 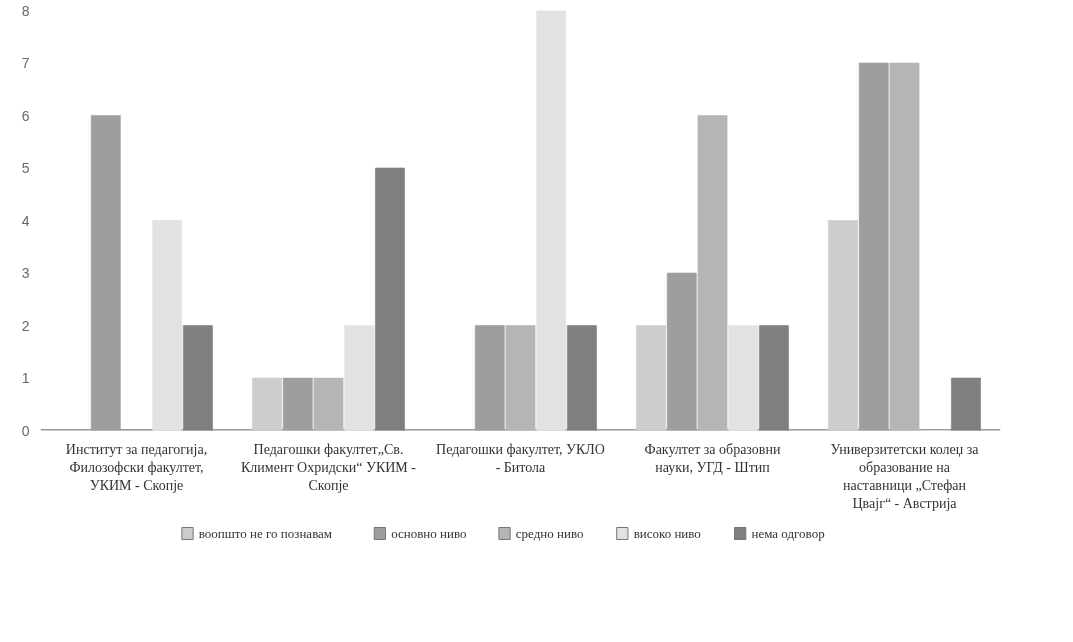 What do you see at coordinates (136, 467) in the screenshot?
I see `x-tick-label: Институт за педагогија, Филозофски факултет, УКИМ - Скопје` at bounding box center [136, 467].